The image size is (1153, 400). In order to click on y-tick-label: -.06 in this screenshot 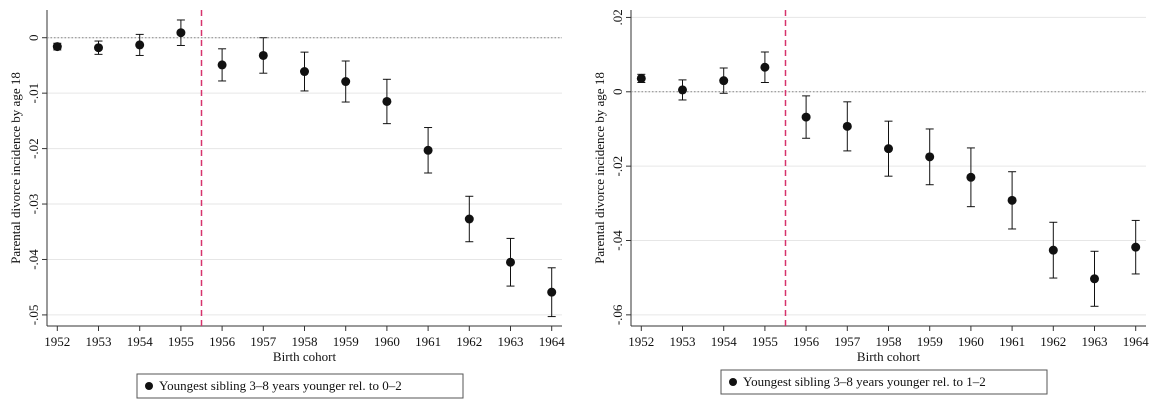, I will do `click(617, 314)`.